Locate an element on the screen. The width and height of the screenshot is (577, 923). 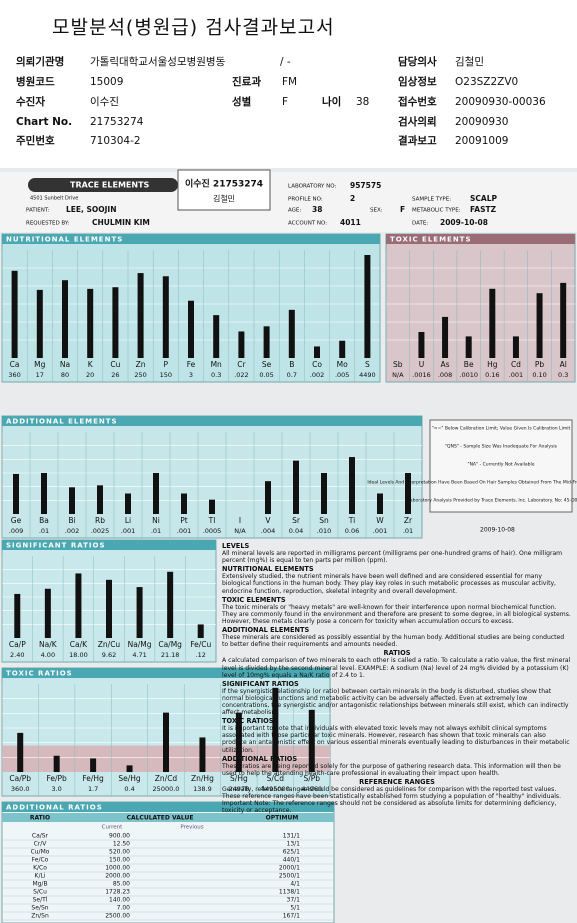
item-value: 0.7 is located at coordinates (292, 375).